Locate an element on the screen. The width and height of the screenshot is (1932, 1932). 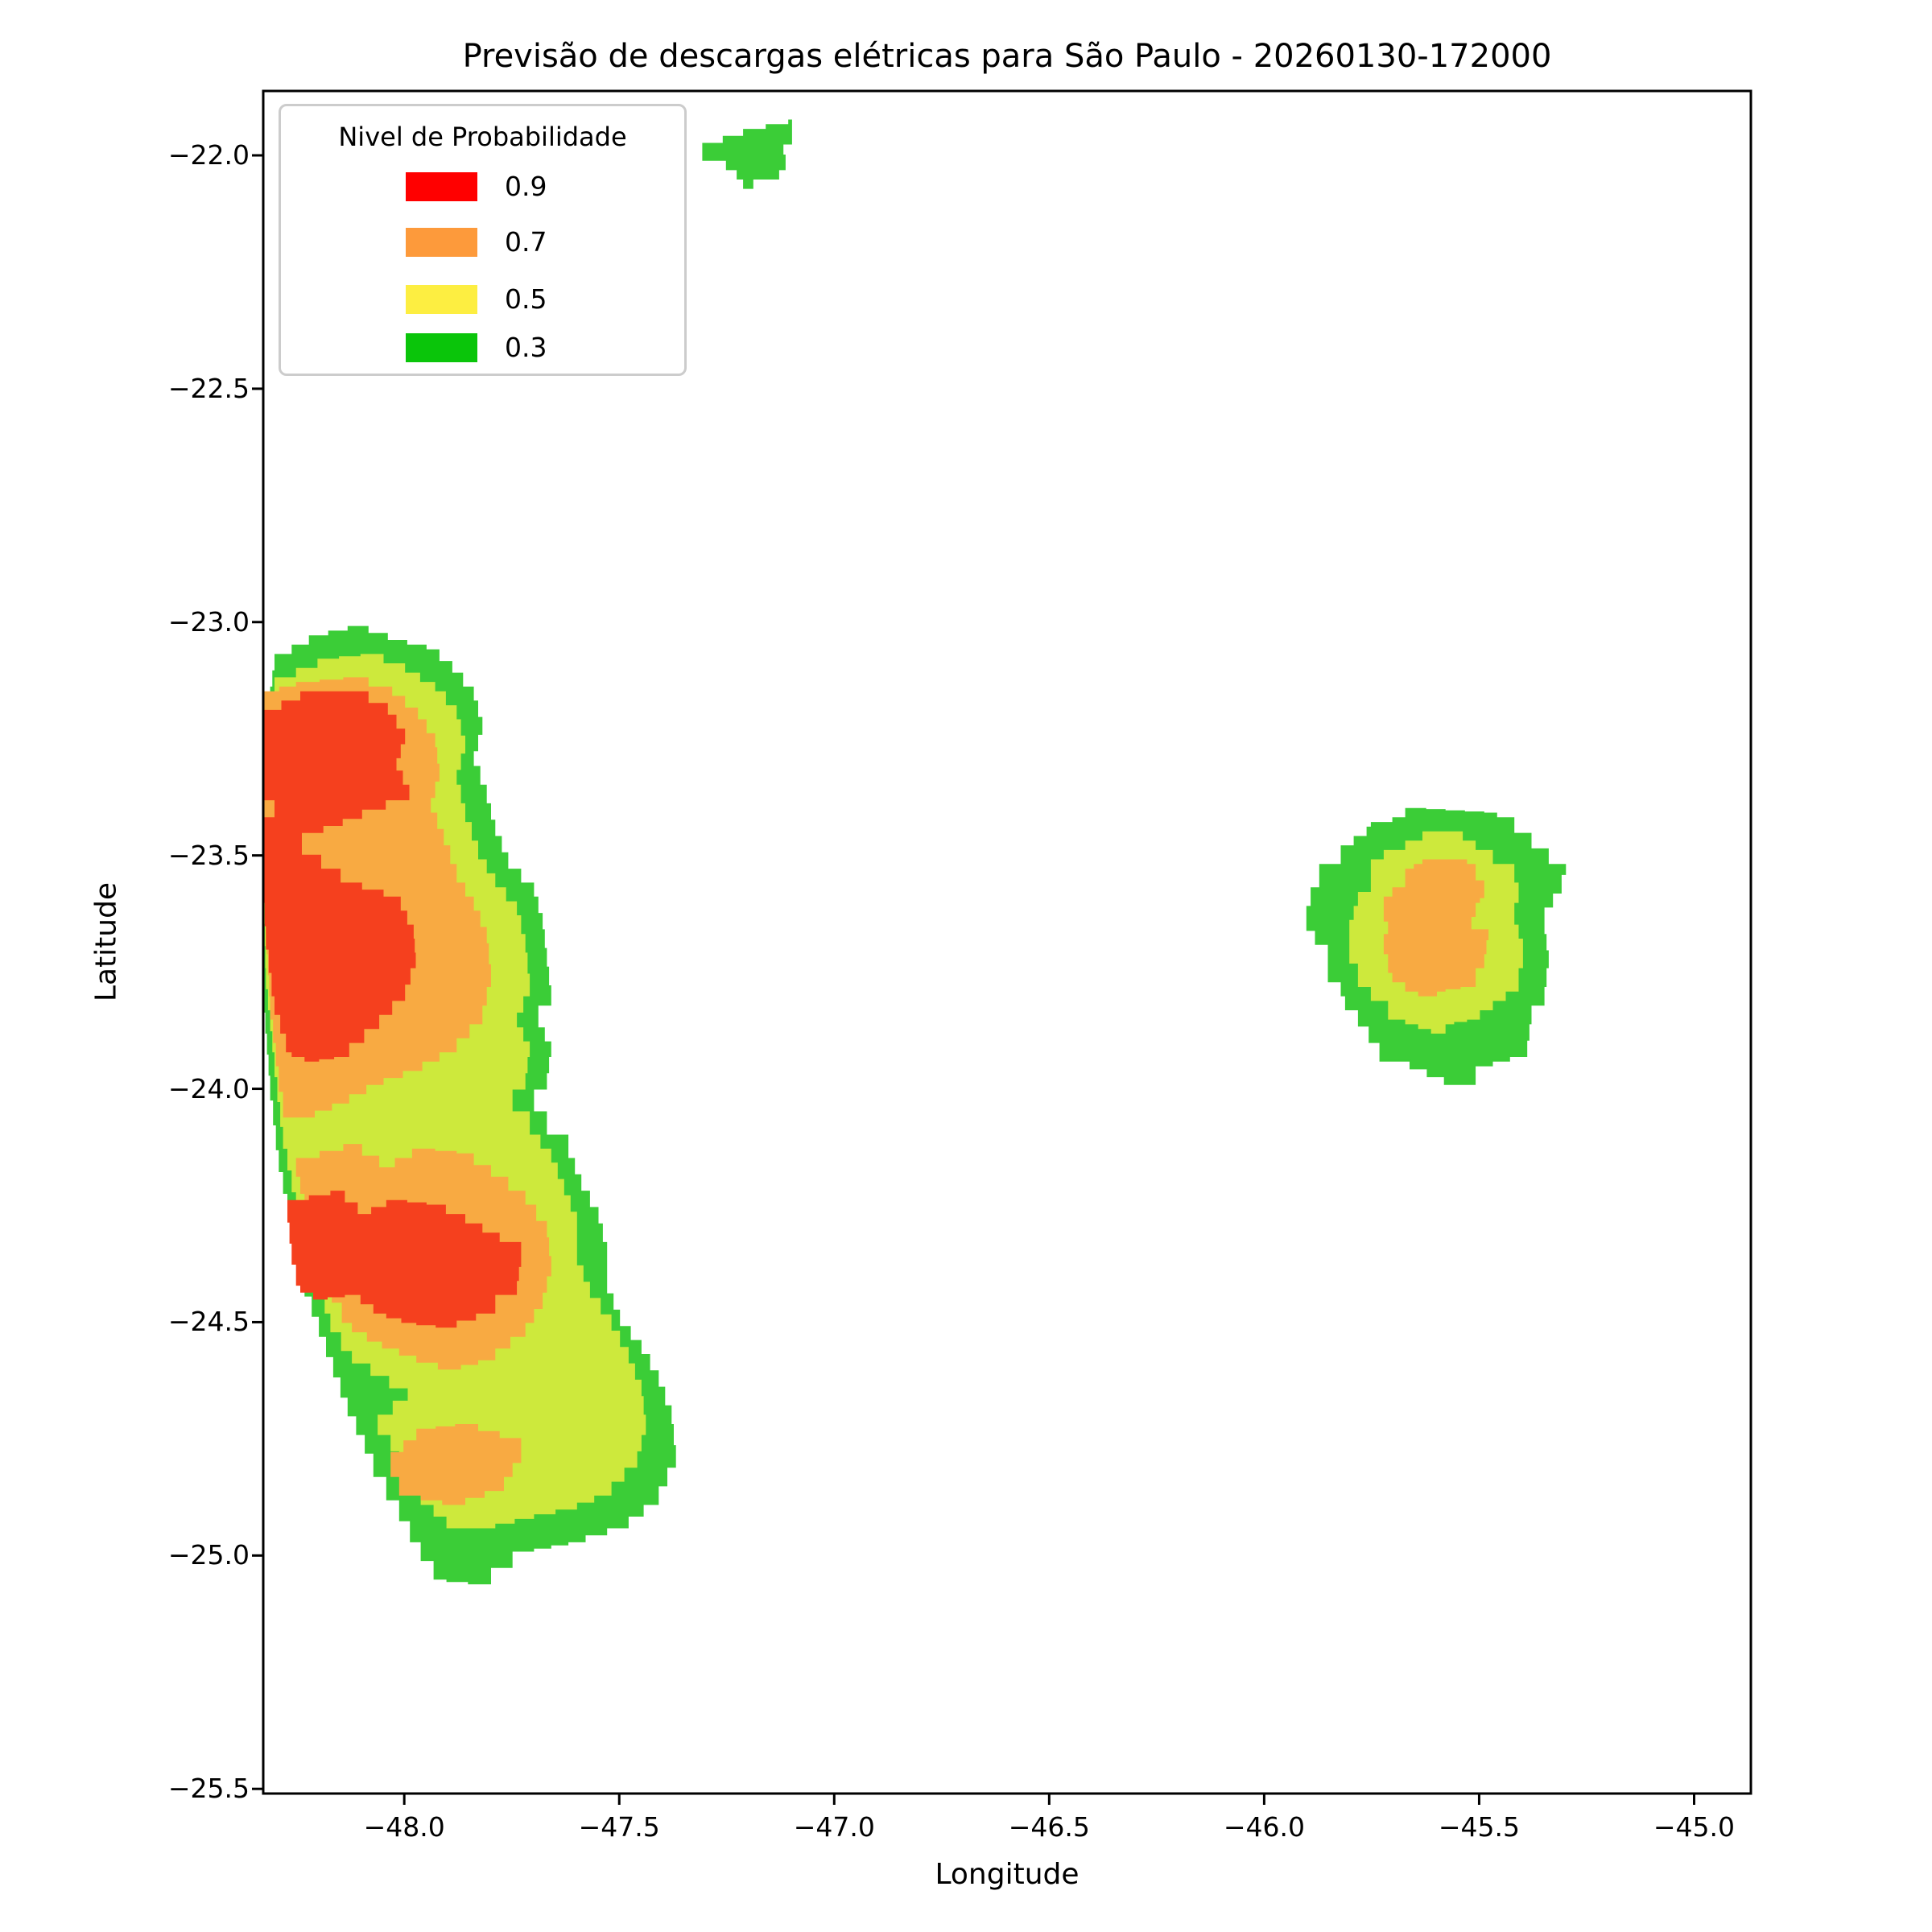
contour-region-east-cell-prob-0.7 is located at coordinates (1436, 928).